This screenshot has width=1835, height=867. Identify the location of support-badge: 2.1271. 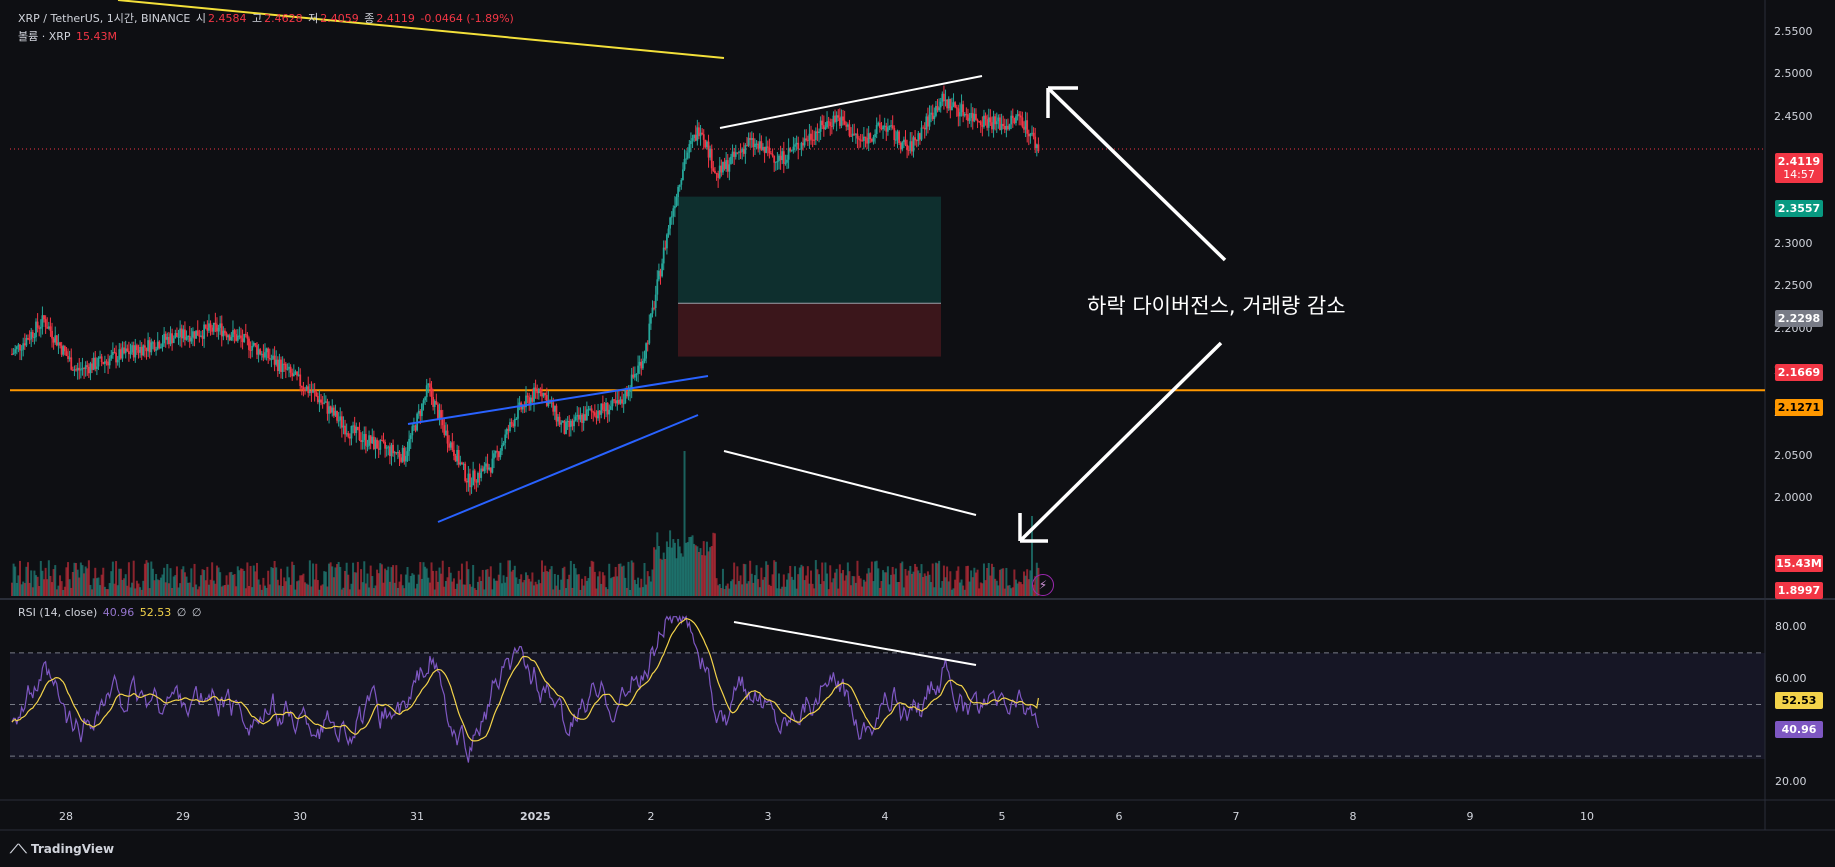
(1799, 407).